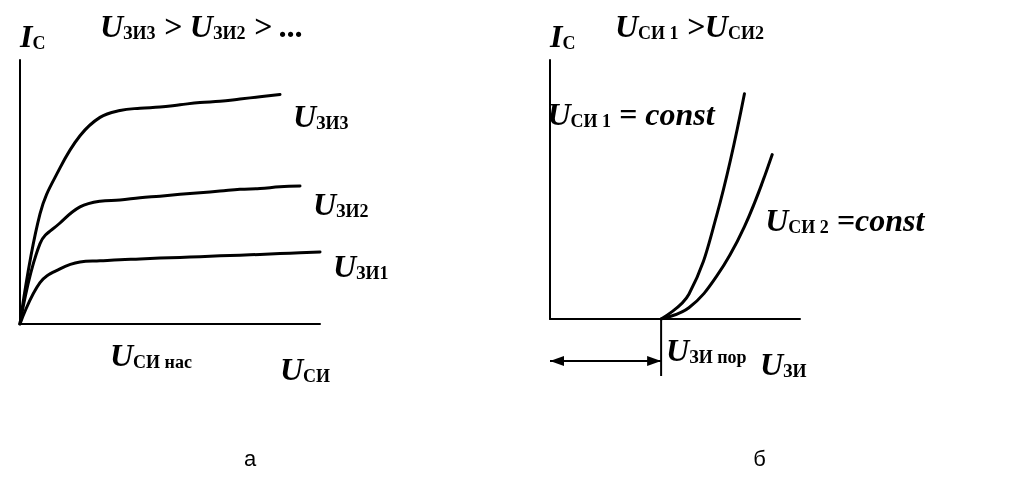 The height and width of the screenshot is (484, 1019). What do you see at coordinates (305, 369) in the screenshot?
I see `x-axis-title: UСИ` at bounding box center [305, 369].